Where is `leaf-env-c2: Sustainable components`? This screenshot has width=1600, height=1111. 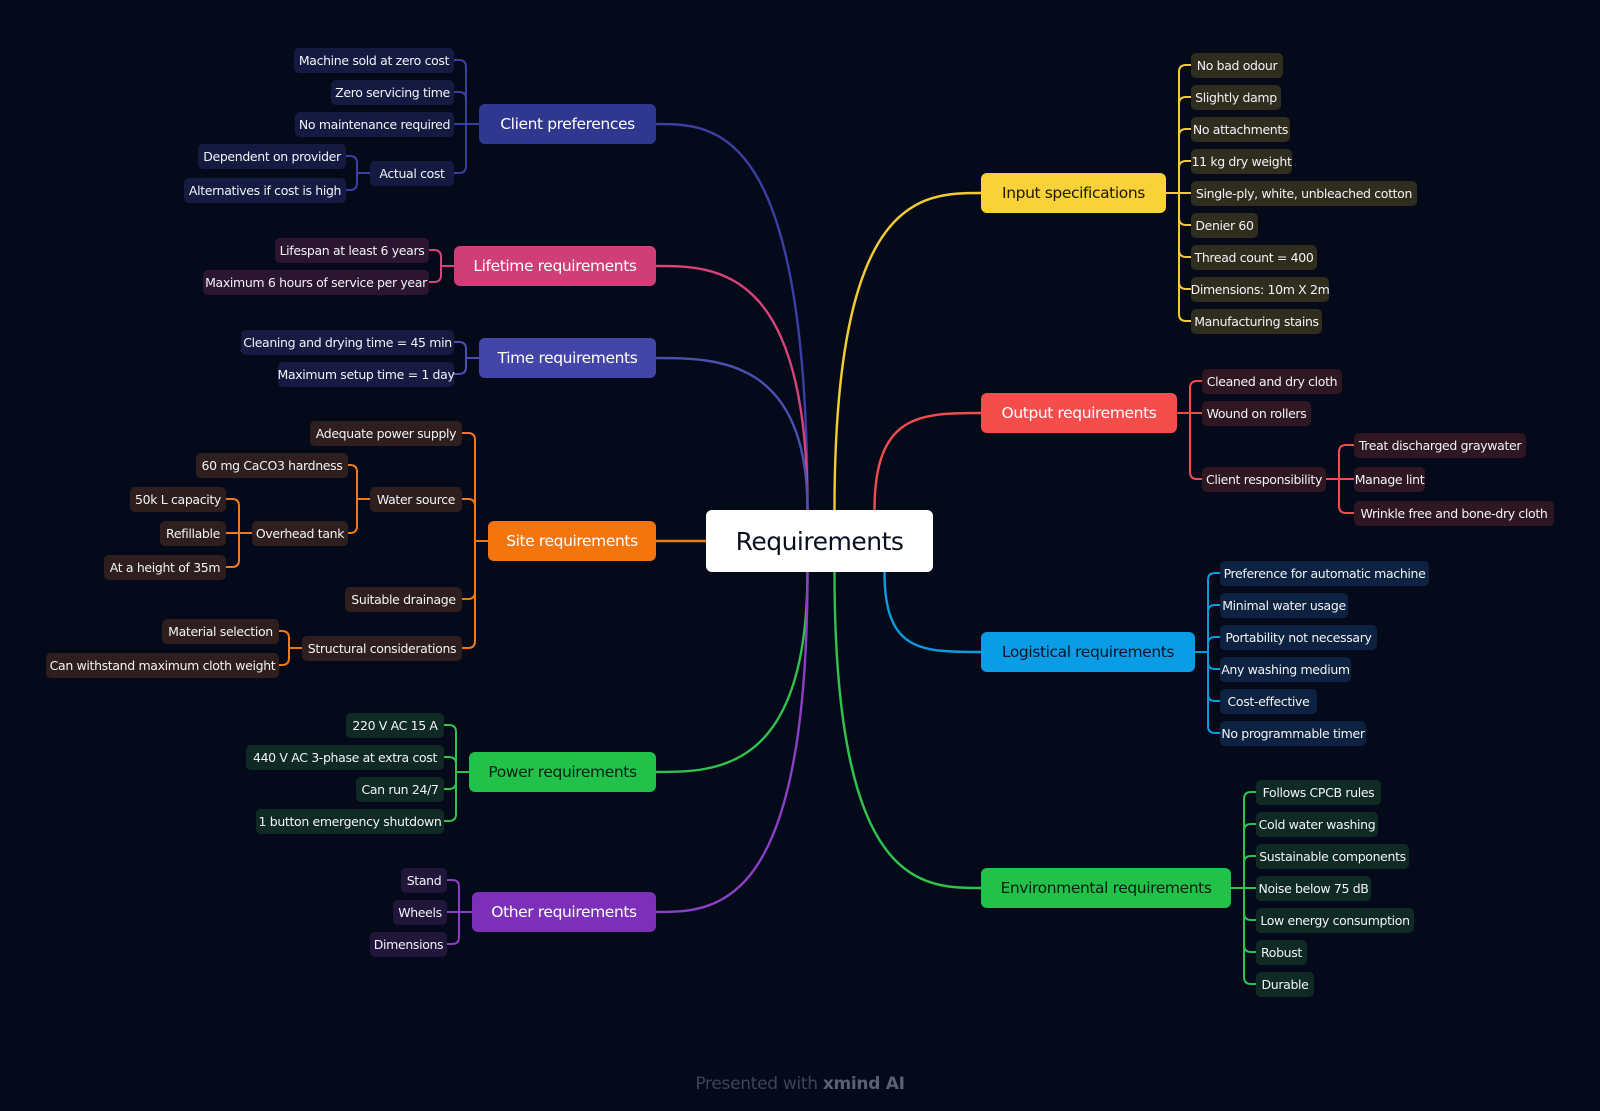 leaf-env-c2: Sustainable components is located at coordinates (1332, 856).